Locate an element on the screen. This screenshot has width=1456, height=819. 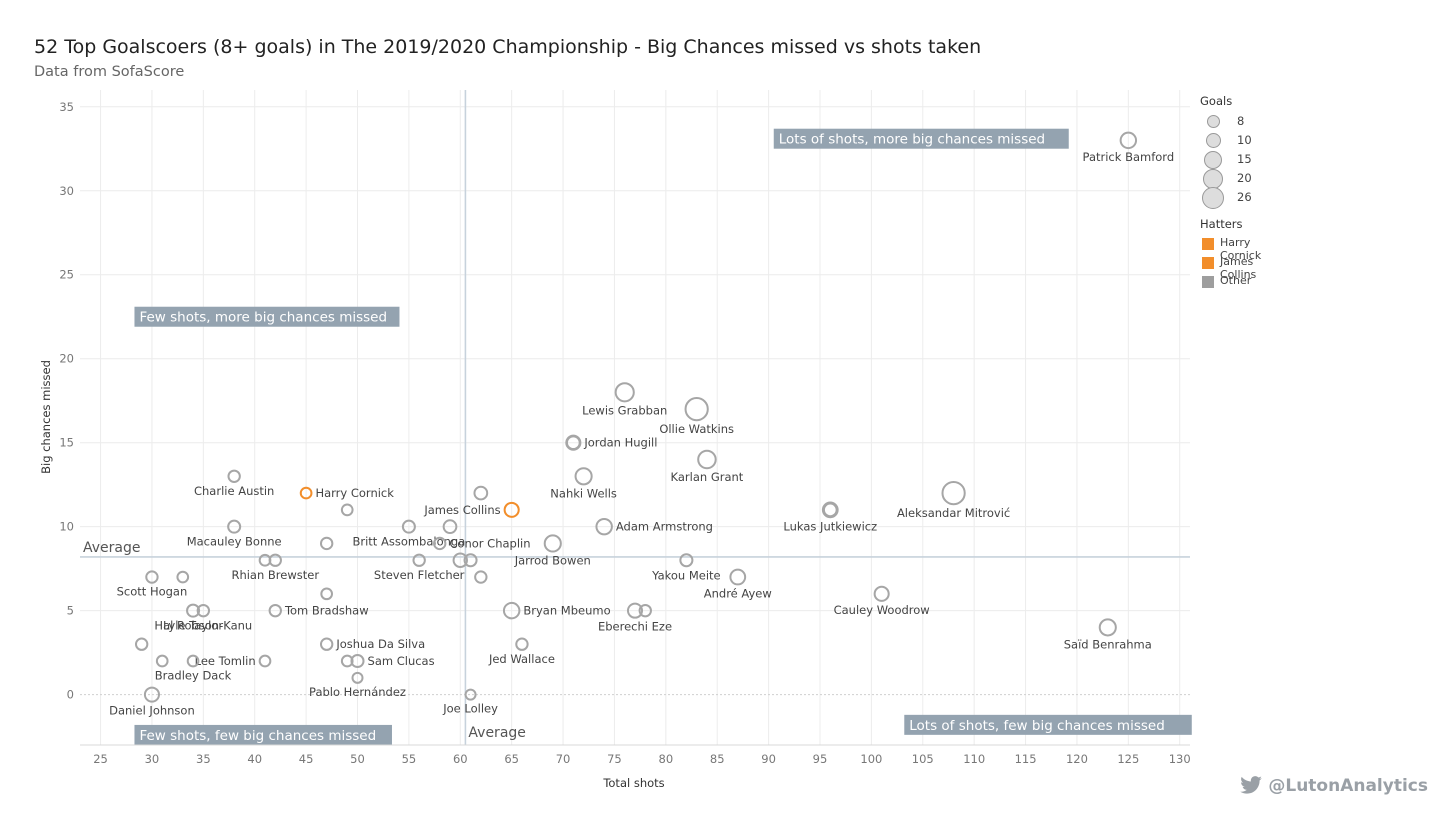
average-x-label: Average is located at coordinates (496, 733).